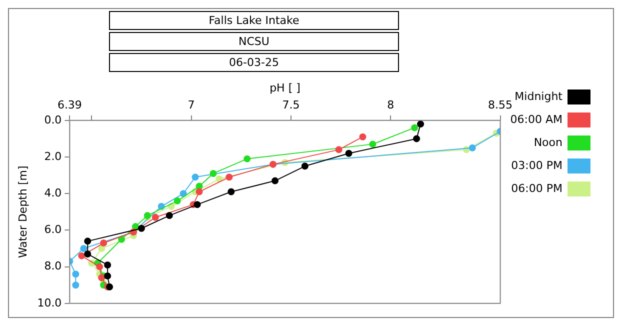 The width and height of the screenshot is (620, 324). What do you see at coordinates (500, 105) in the screenshot?
I see `x-tick-label: 8.55` at bounding box center [500, 105].